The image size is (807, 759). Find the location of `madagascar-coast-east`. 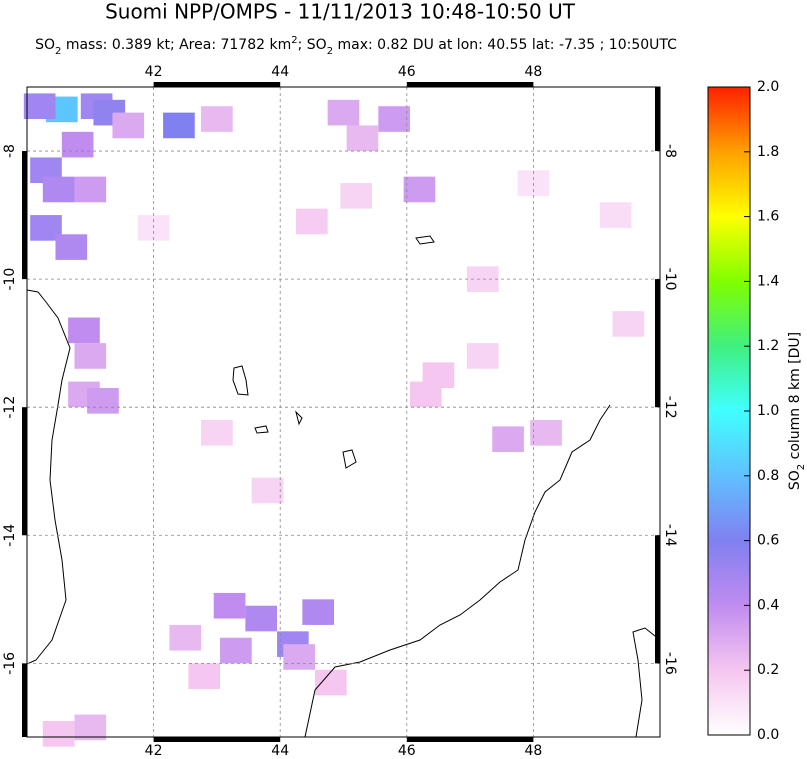

madagascar-coast-east is located at coordinates (646, 682).